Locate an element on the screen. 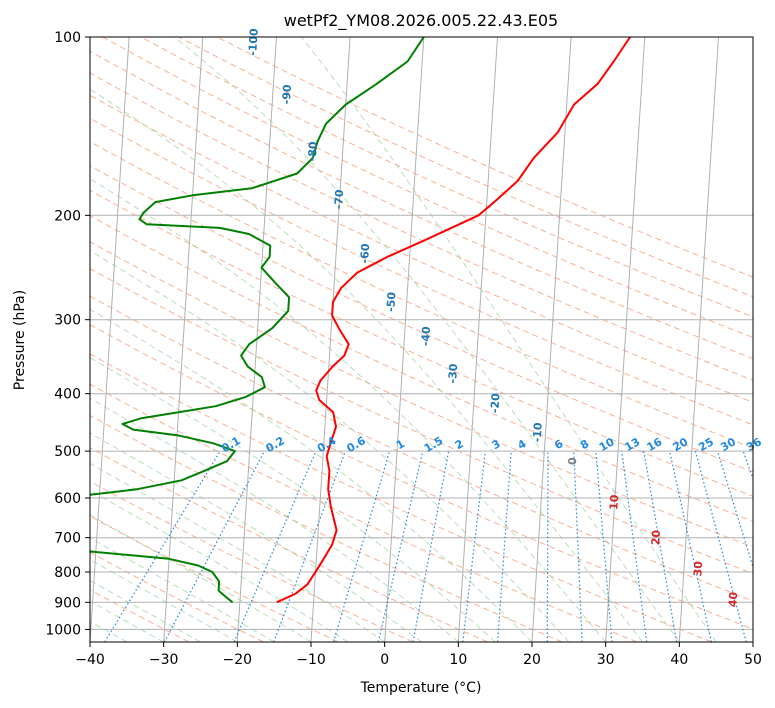  isotherm-label: -70 is located at coordinates (339, 199).